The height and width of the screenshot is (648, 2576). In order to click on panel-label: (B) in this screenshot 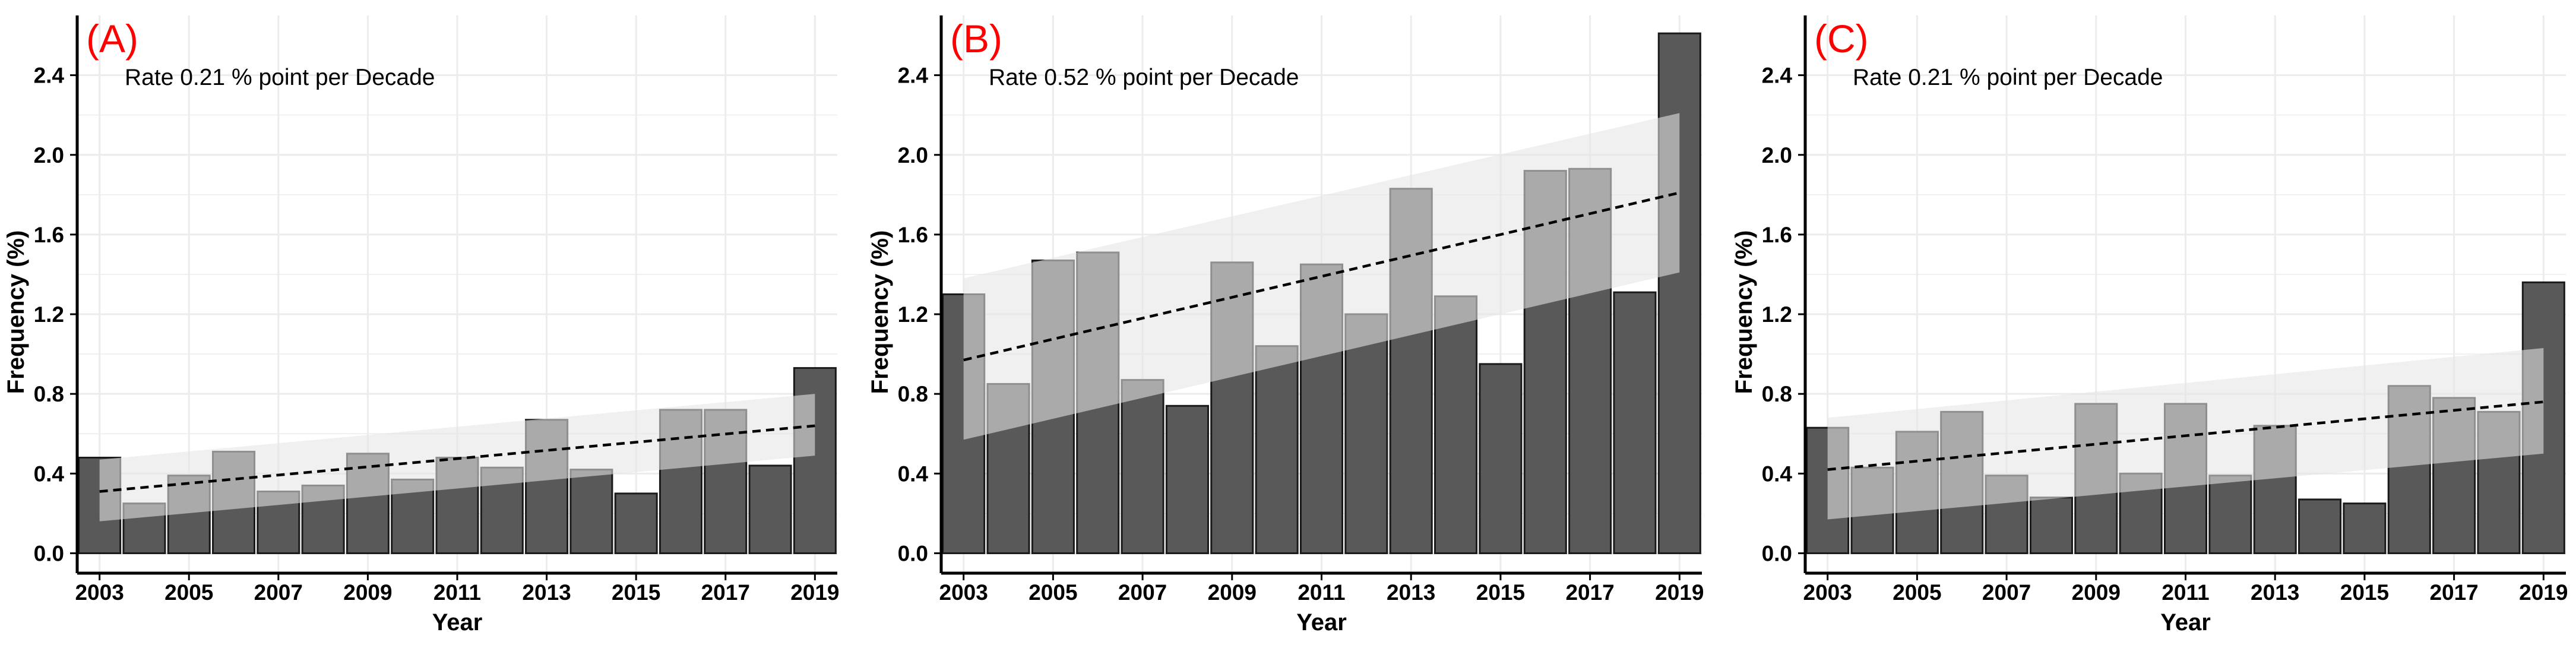, I will do `click(976, 39)`.